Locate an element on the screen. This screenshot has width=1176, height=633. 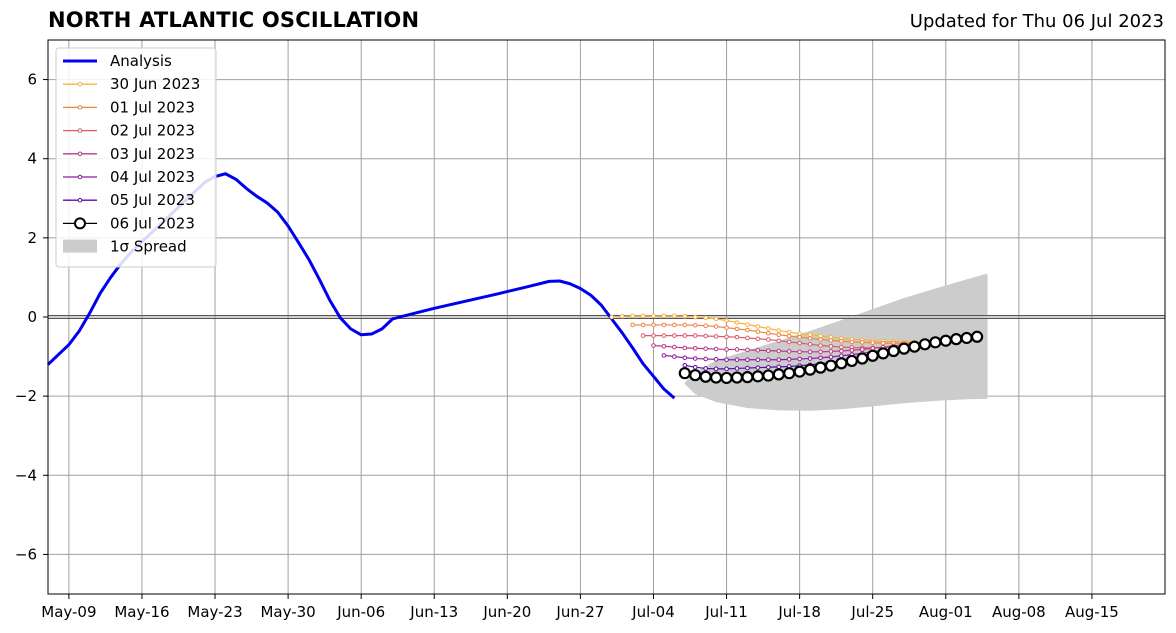
legend-label: 06 Jul 2023 is located at coordinates (152, 223).